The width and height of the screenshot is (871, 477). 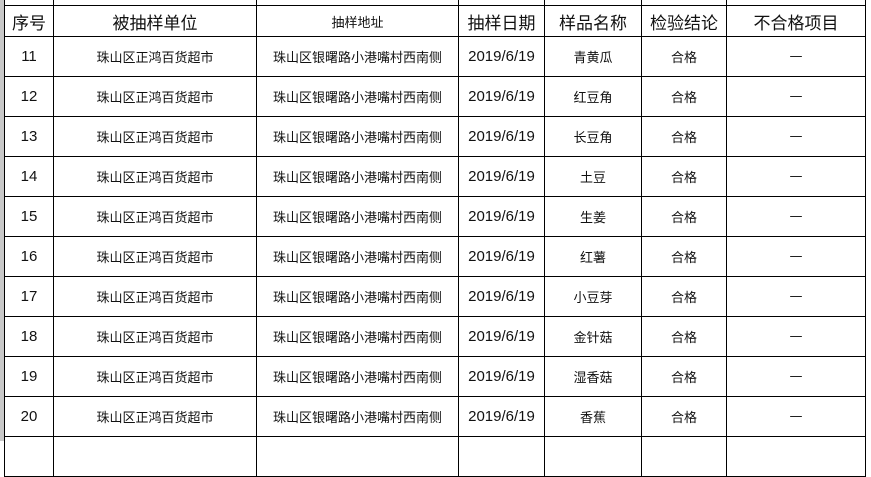 What do you see at coordinates (435, 456) in the screenshot?
I see `next-row-partial` at bounding box center [435, 456].